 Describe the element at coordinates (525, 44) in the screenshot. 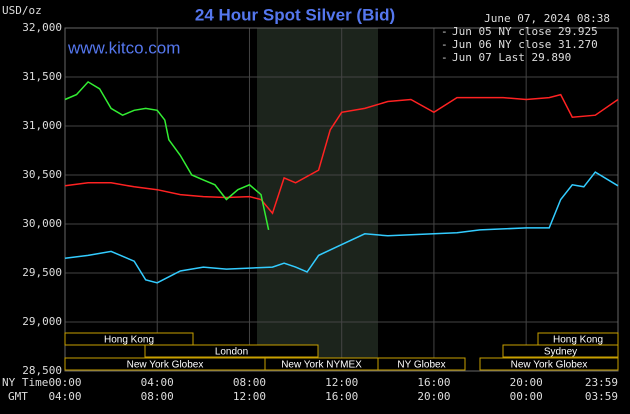

I see `legend-label: Jun 06 NY close 31.270` at that location.